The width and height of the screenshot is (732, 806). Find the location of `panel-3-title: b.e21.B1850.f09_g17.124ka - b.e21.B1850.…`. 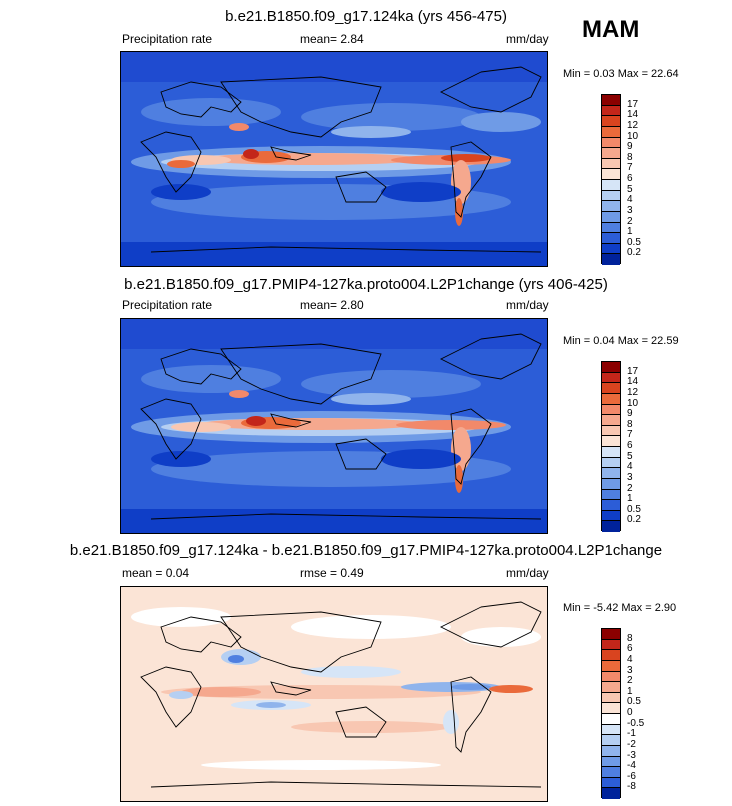

panel-3-title: b.e21.B1850.f09_g17.124ka - b.e21.B1850.… is located at coordinates (366, 550).